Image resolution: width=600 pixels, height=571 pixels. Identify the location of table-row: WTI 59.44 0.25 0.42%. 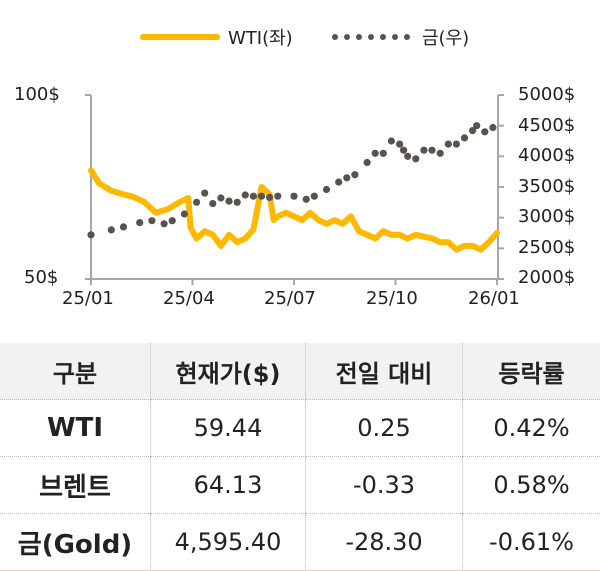
(300, 428).